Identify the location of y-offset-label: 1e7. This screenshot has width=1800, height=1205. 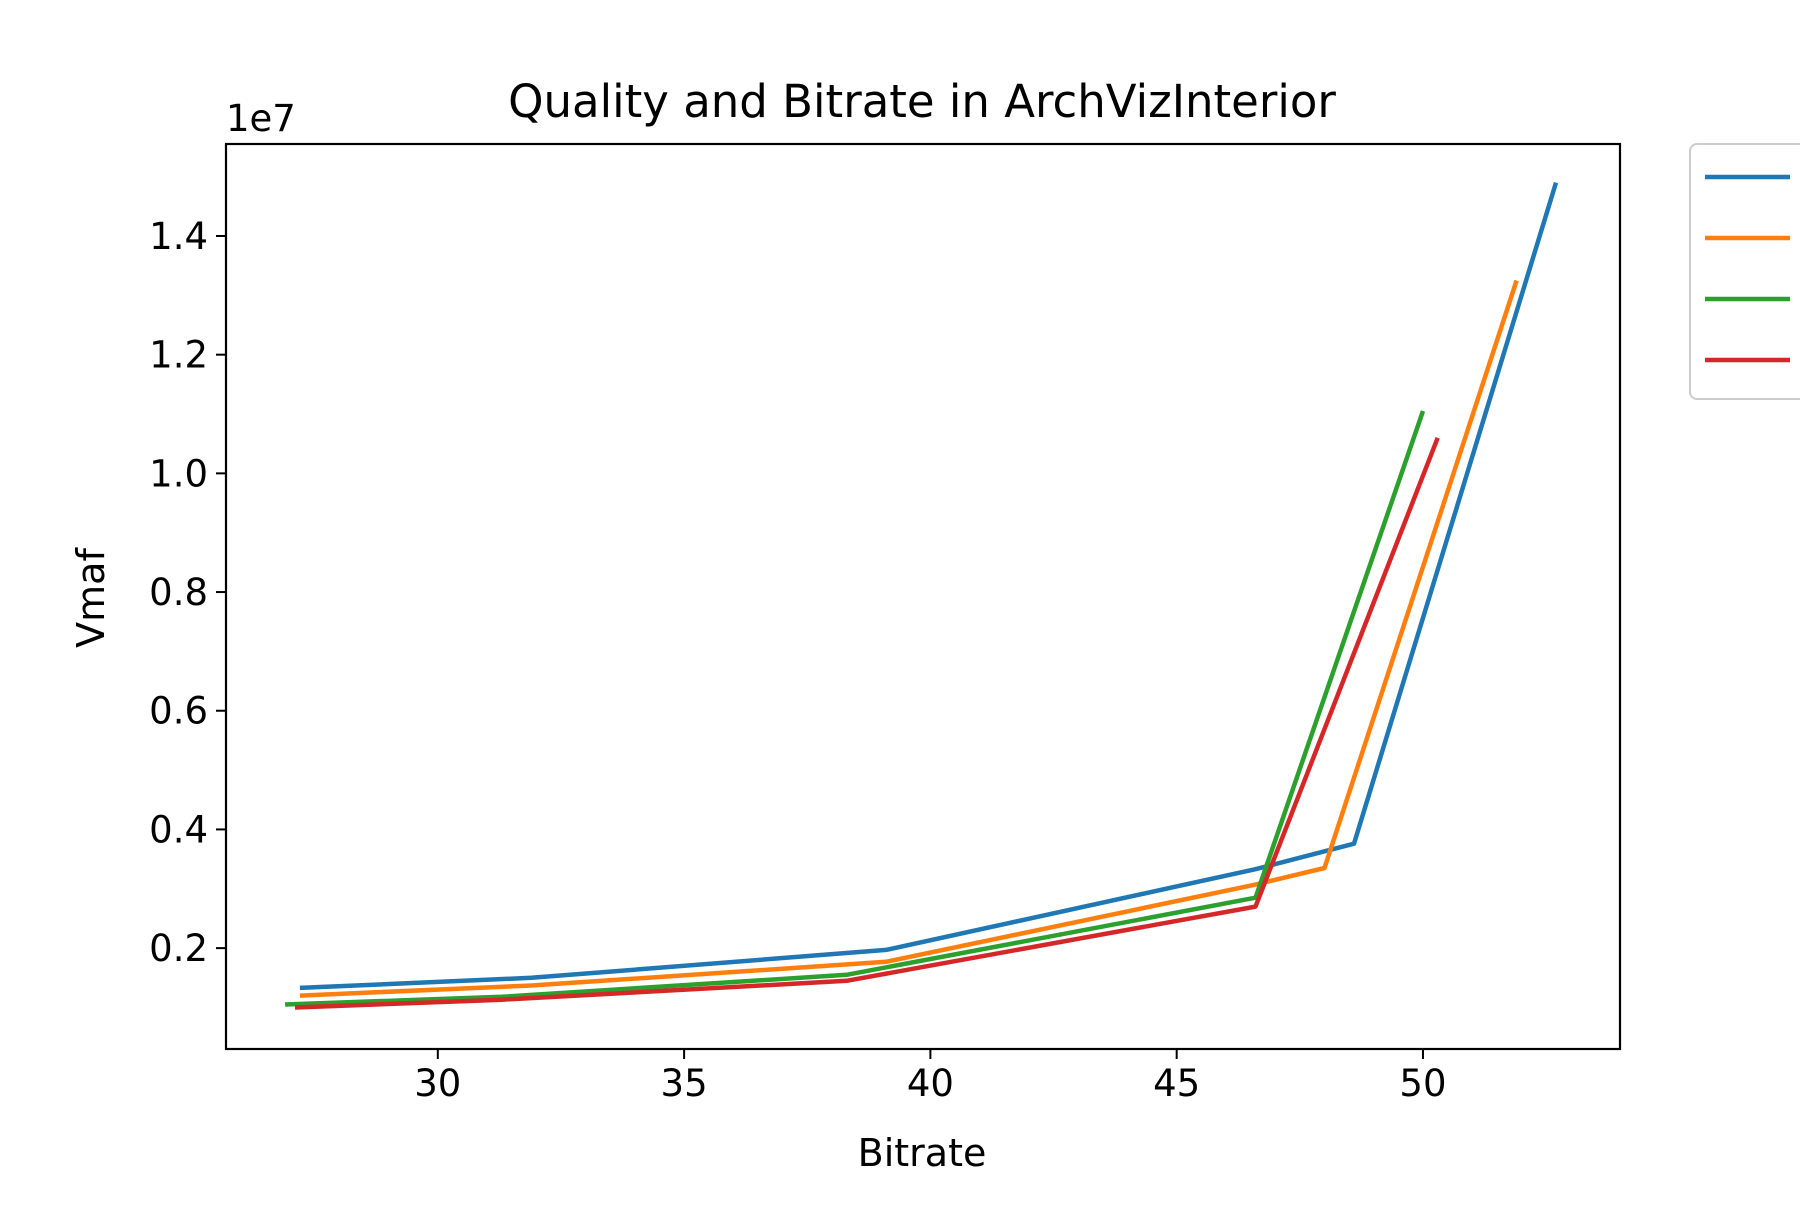
(261, 118).